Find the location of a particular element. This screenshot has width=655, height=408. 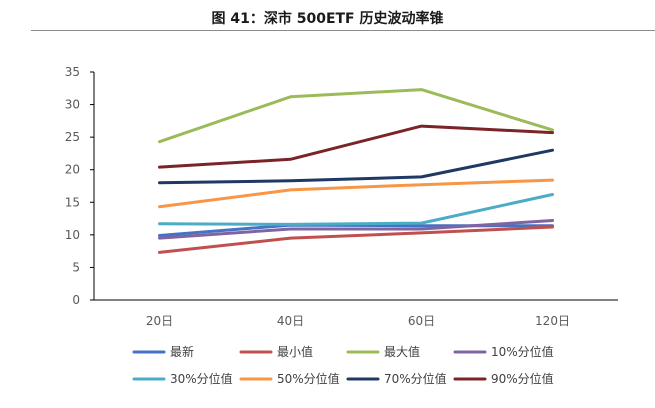

x-tick-label: 20日 is located at coordinates (159, 321).